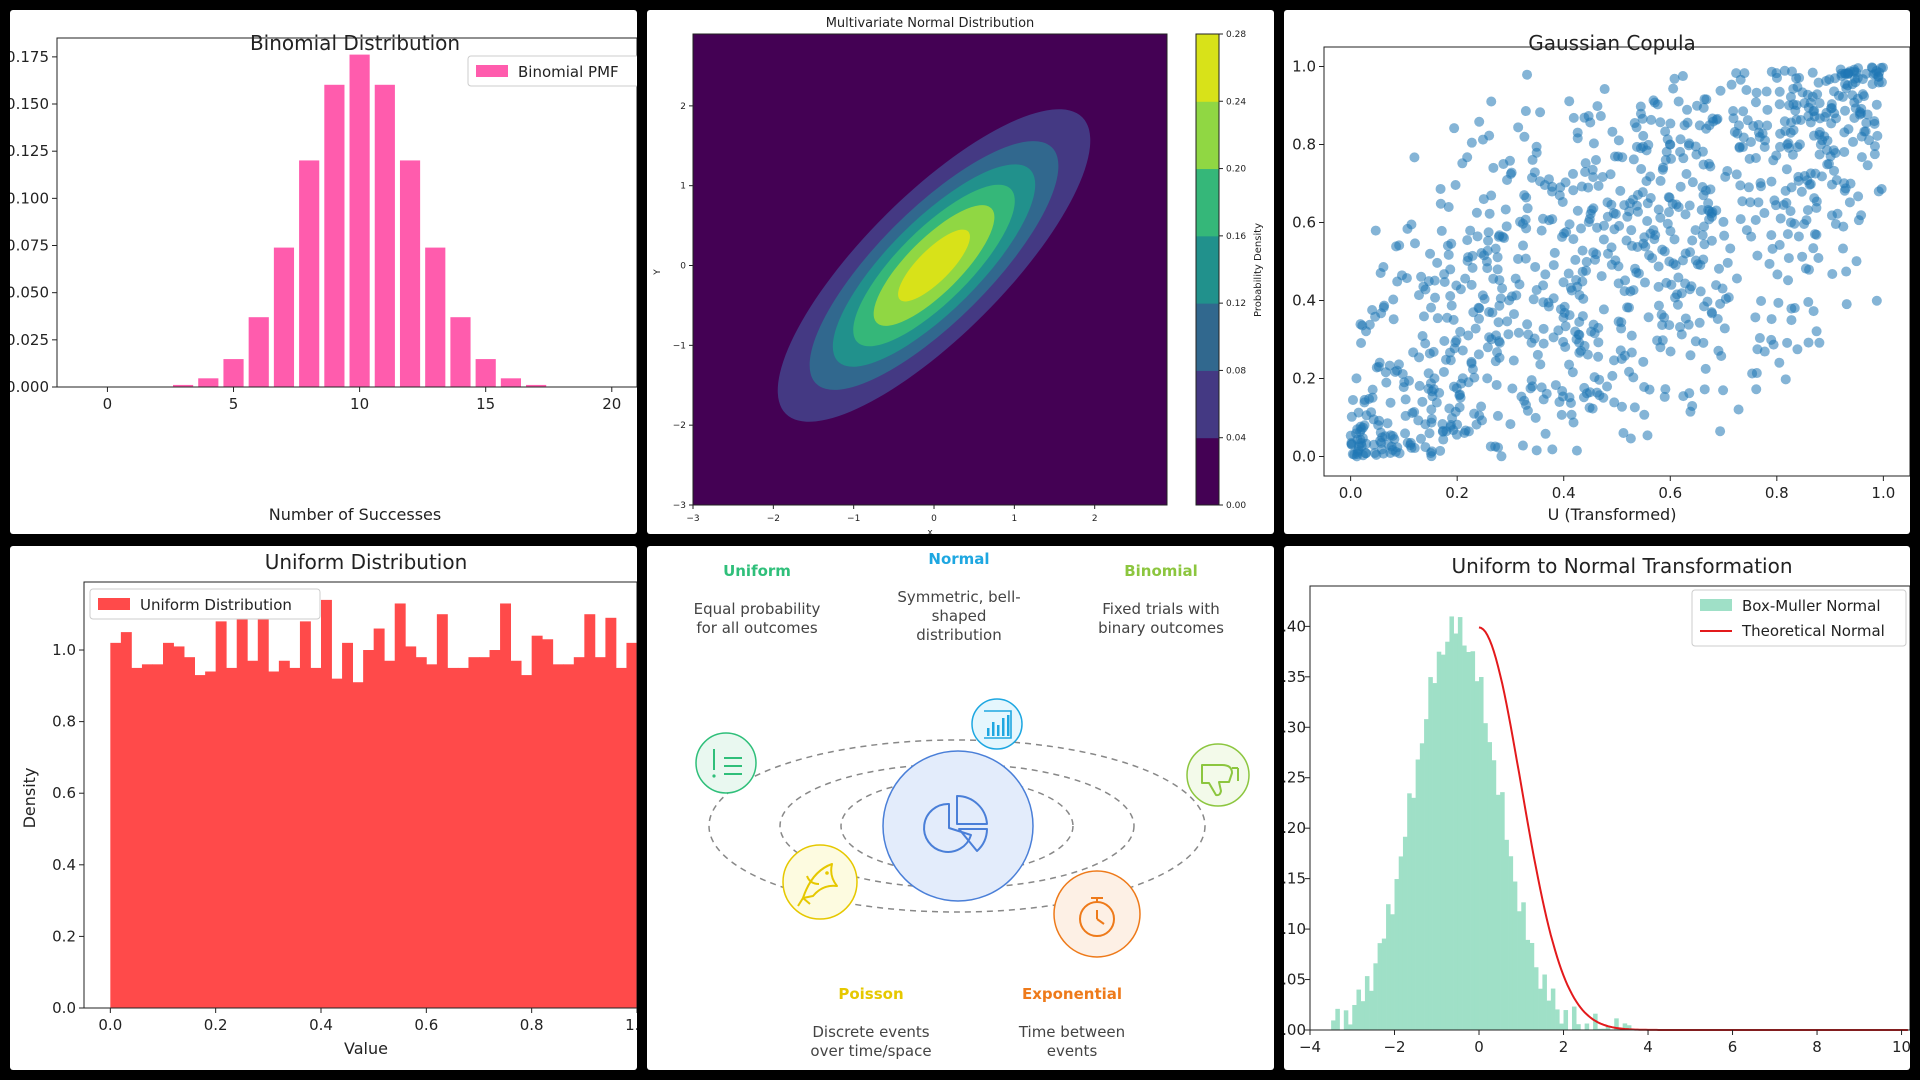  What do you see at coordinates (579, 832) in the screenshot?
I see `uniform-bar` at bounding box center [579, 832].